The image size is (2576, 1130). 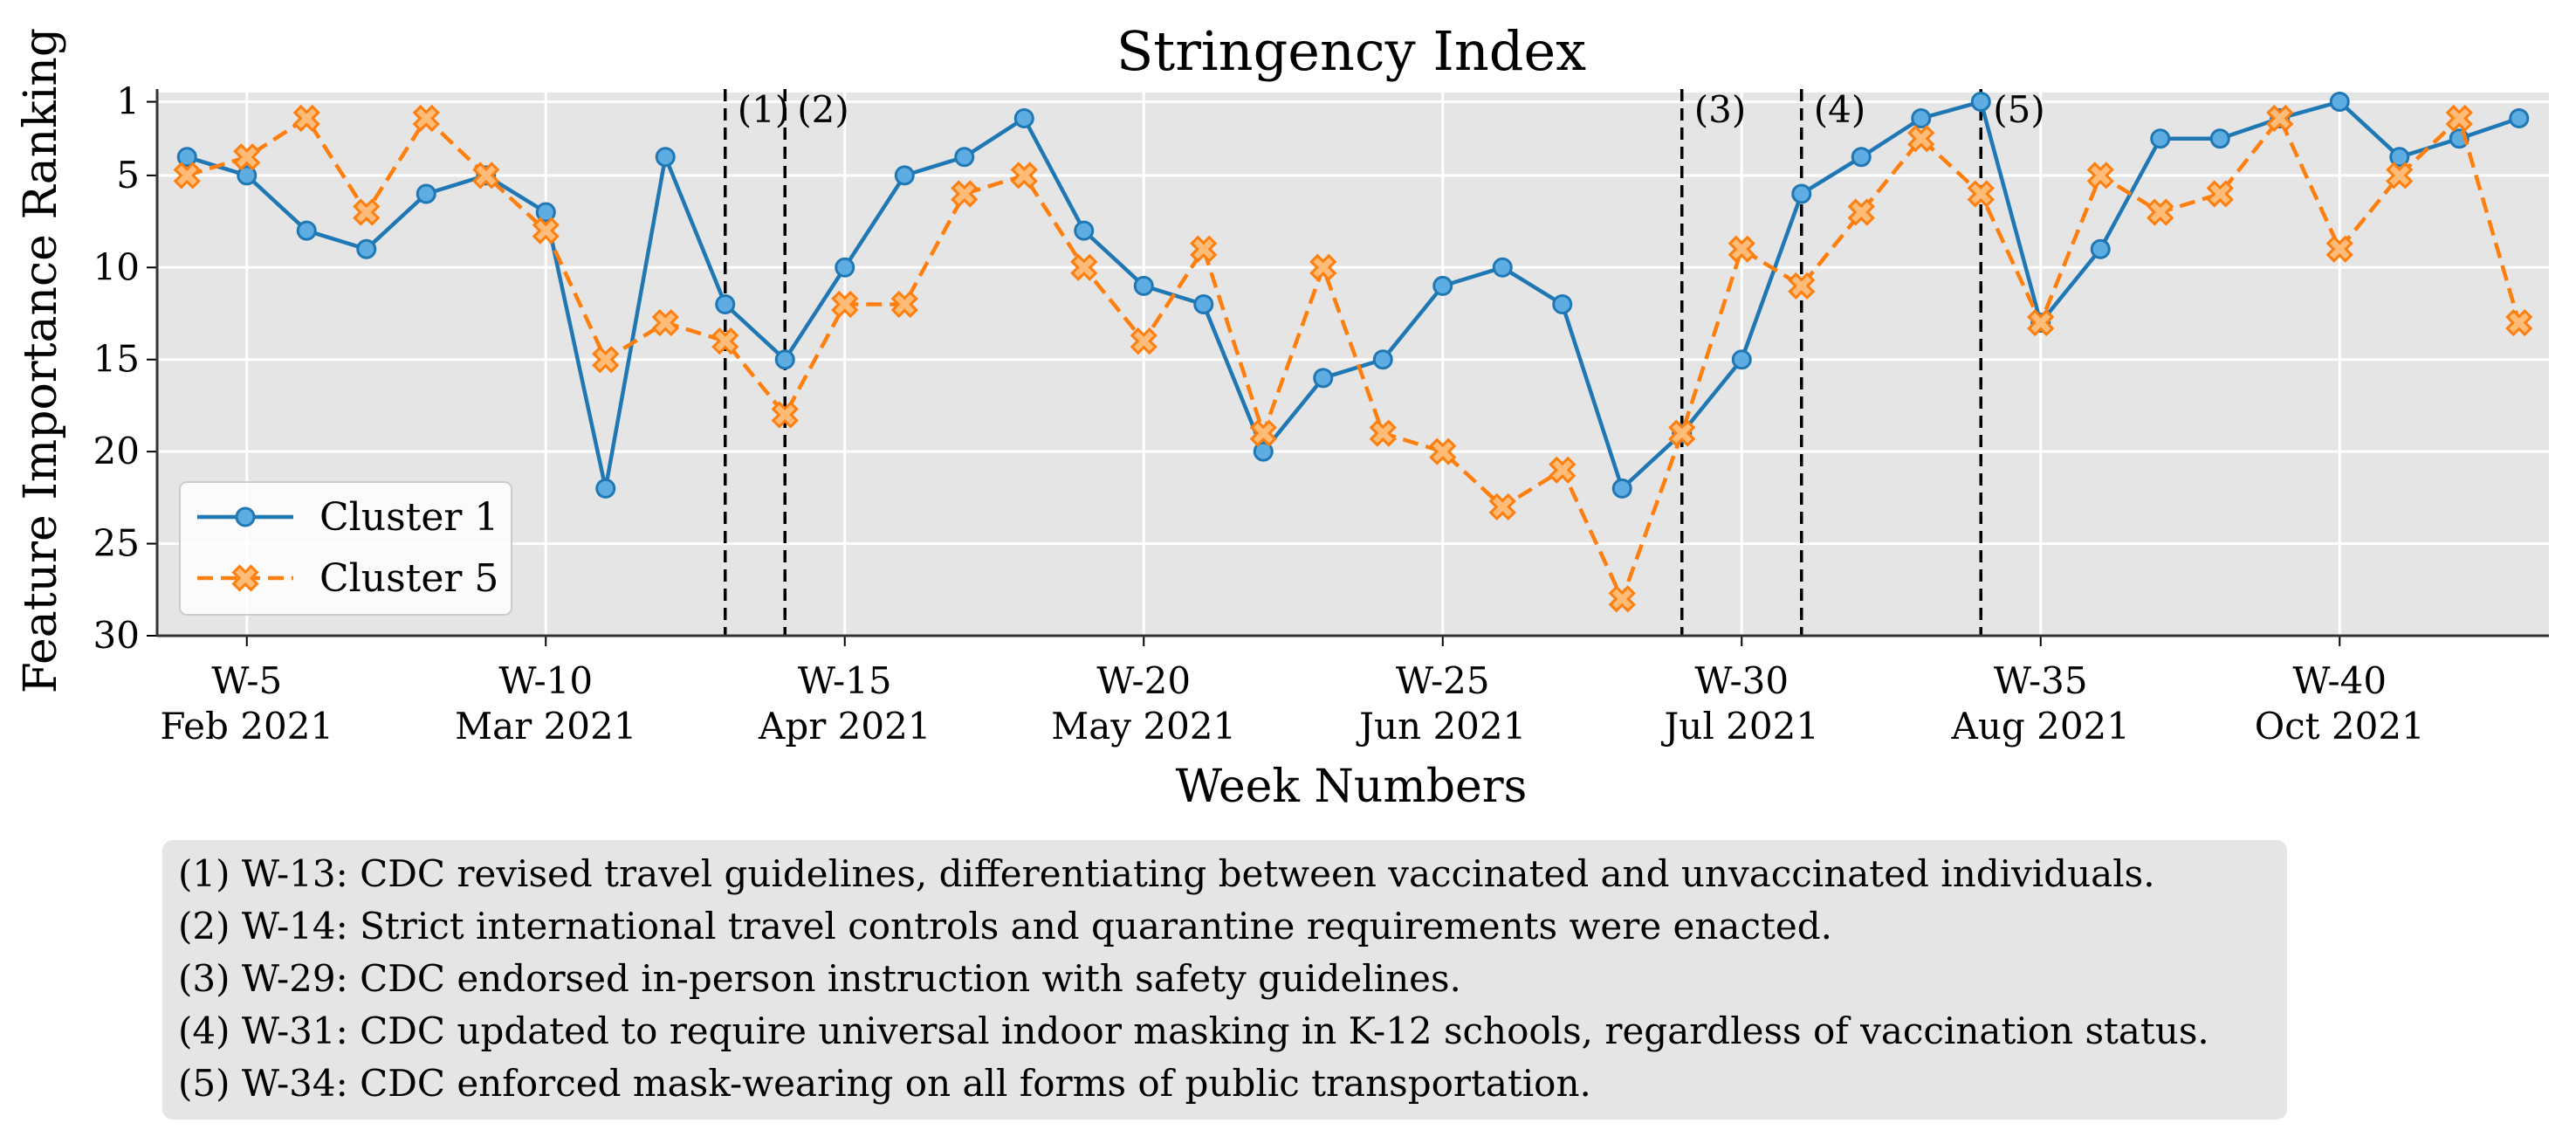 What do you see at coordinates (2339, 680) in the screenshot?
I see `x-tick-week-label: W-40` at bounding box center [2339, 680].